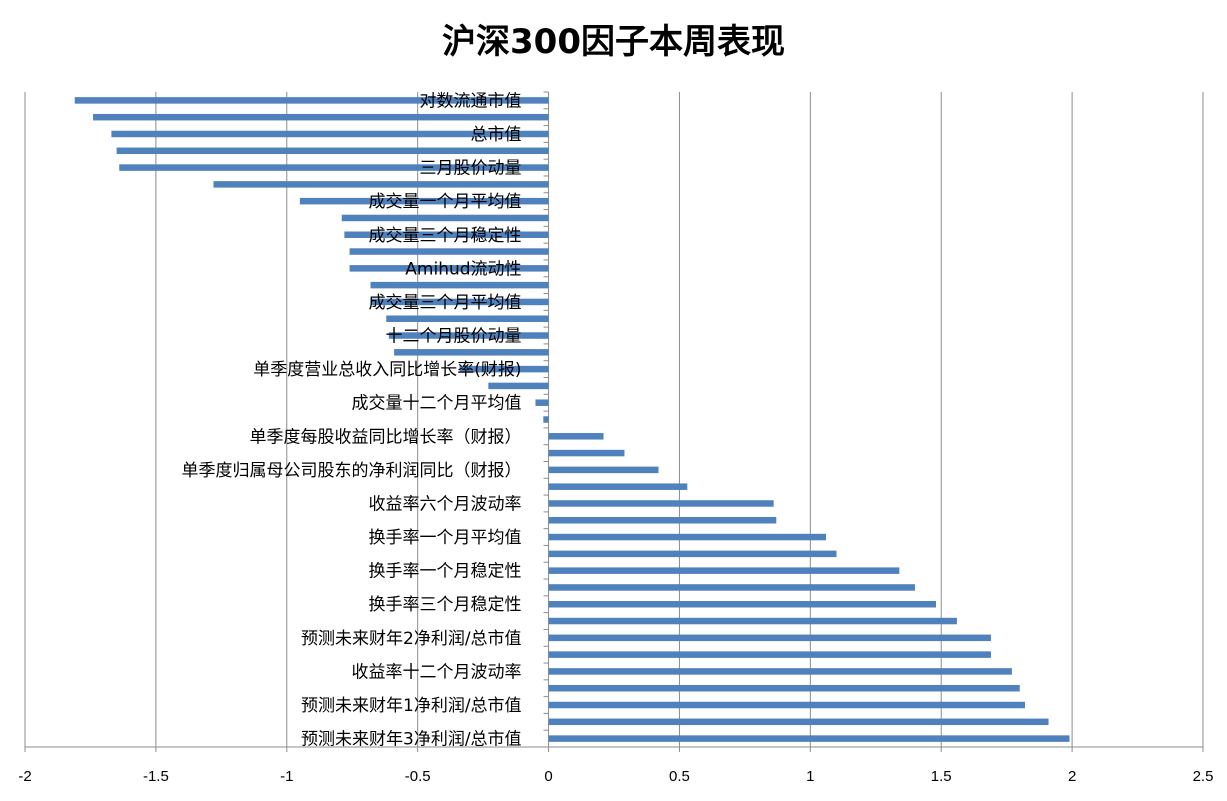  Describe the element at coordinates (679, 776) in the screenshot. I see `x-tick-label: 0.5` at that location.